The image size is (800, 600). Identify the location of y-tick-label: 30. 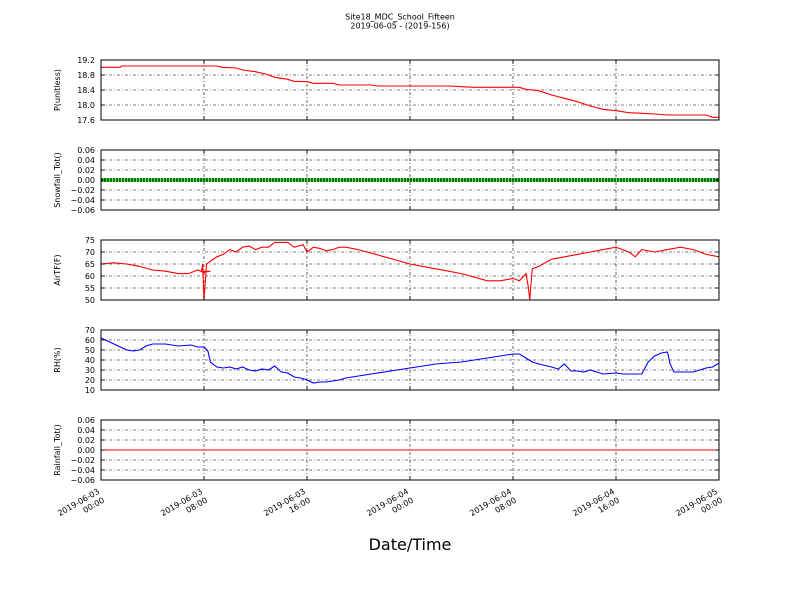
(90, 370).